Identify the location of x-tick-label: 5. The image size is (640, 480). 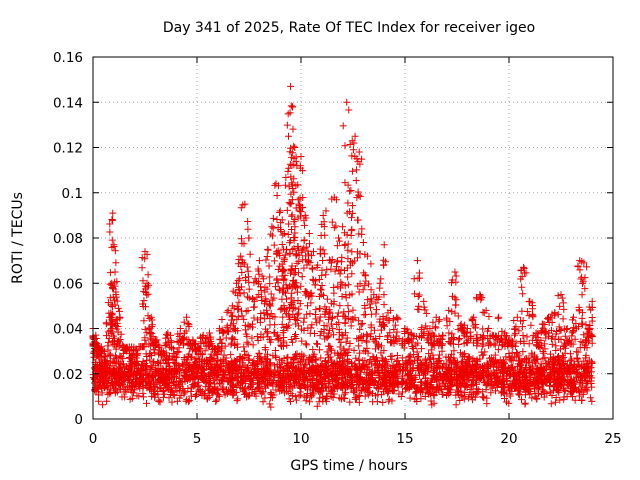
(197, 439).